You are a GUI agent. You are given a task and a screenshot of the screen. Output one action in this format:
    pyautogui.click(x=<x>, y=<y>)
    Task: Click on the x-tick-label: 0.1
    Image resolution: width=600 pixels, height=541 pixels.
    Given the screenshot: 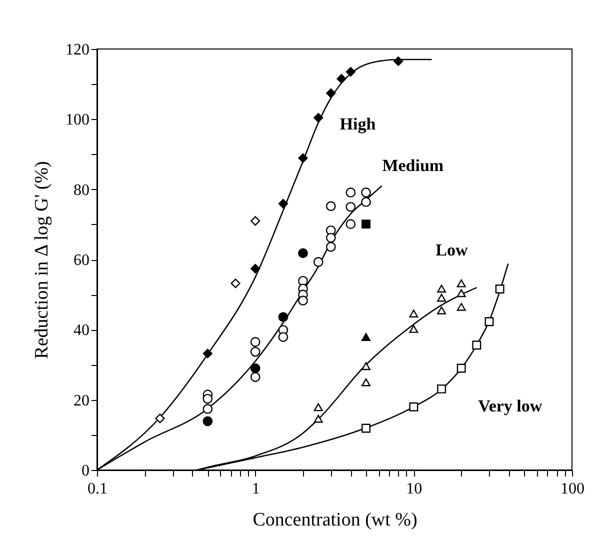 What is the action you would take?
    pyautogui.click(x=98, y=489)
    